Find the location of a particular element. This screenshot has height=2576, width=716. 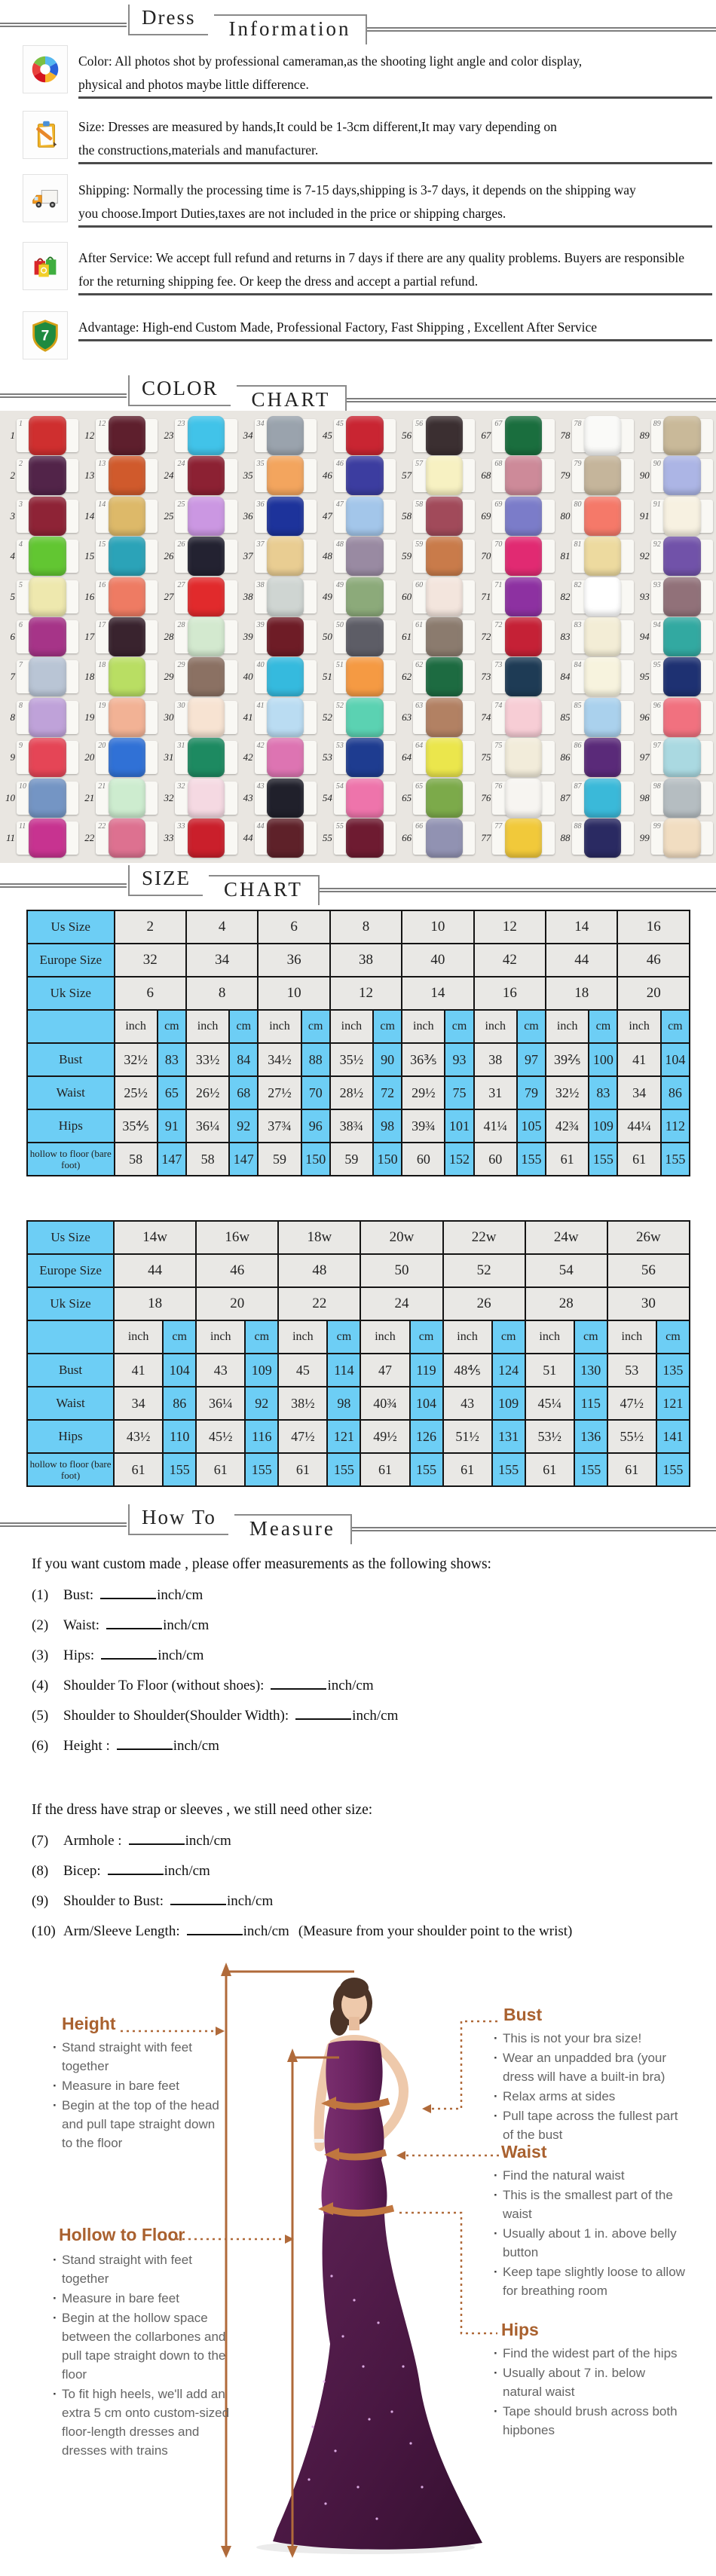

cm-value-cell: 141 is located at coordinates (673, 1437).